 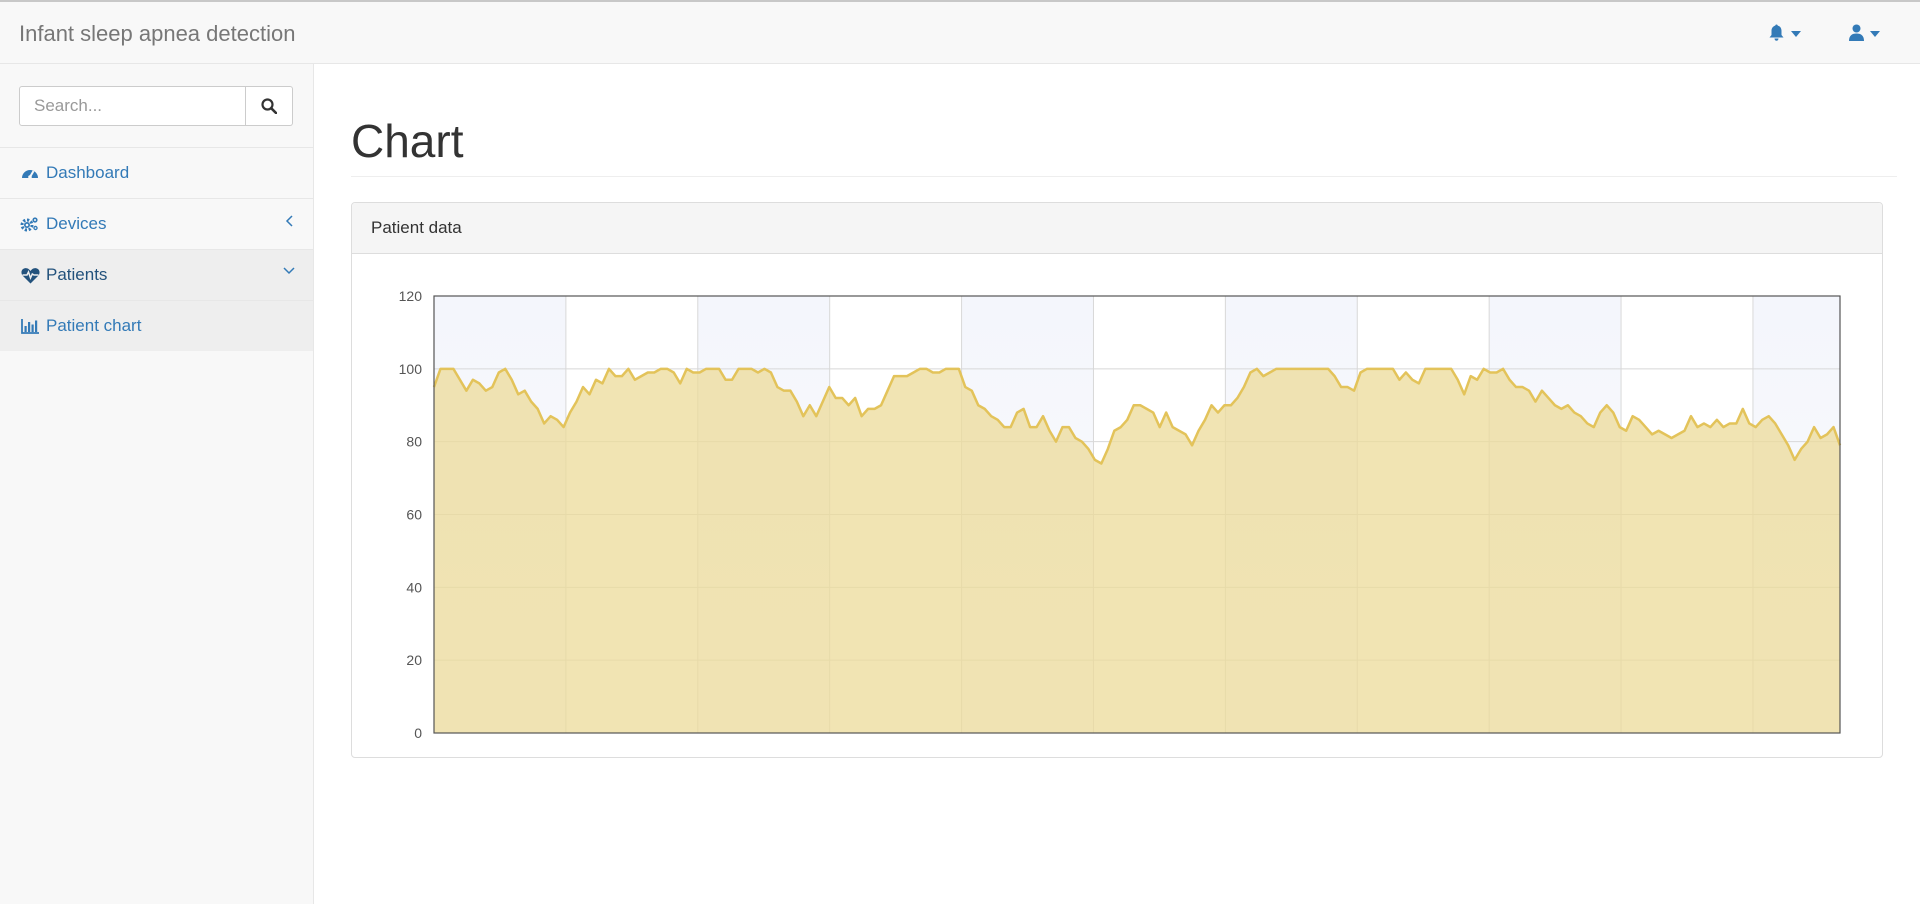 I want to click on y-tick-label: 80, so click(x=414, y=442).